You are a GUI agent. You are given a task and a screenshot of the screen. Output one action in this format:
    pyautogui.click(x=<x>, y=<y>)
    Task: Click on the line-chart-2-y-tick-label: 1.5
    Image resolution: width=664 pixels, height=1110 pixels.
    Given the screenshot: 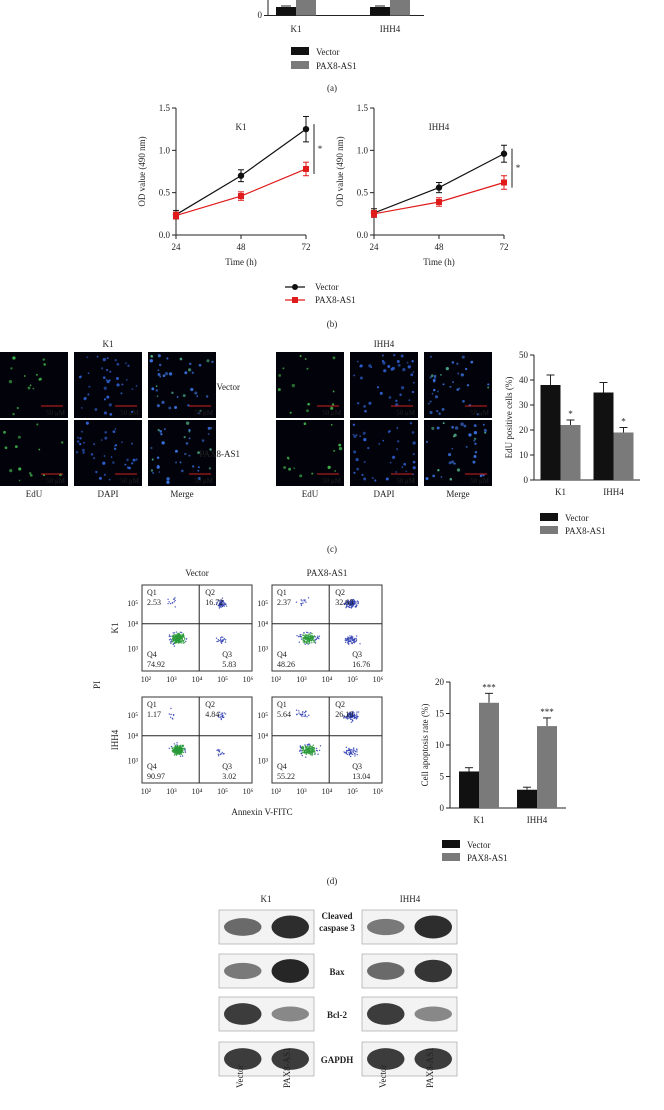 What is the action you would take?
    pyautogui.click(x=363, y=108)
    